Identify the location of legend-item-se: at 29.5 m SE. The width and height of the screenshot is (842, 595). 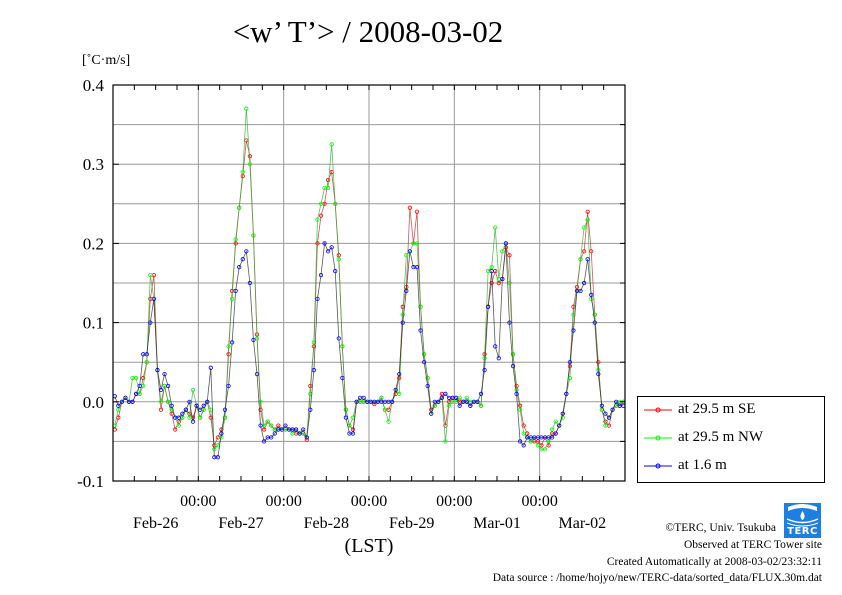
(732, 410).